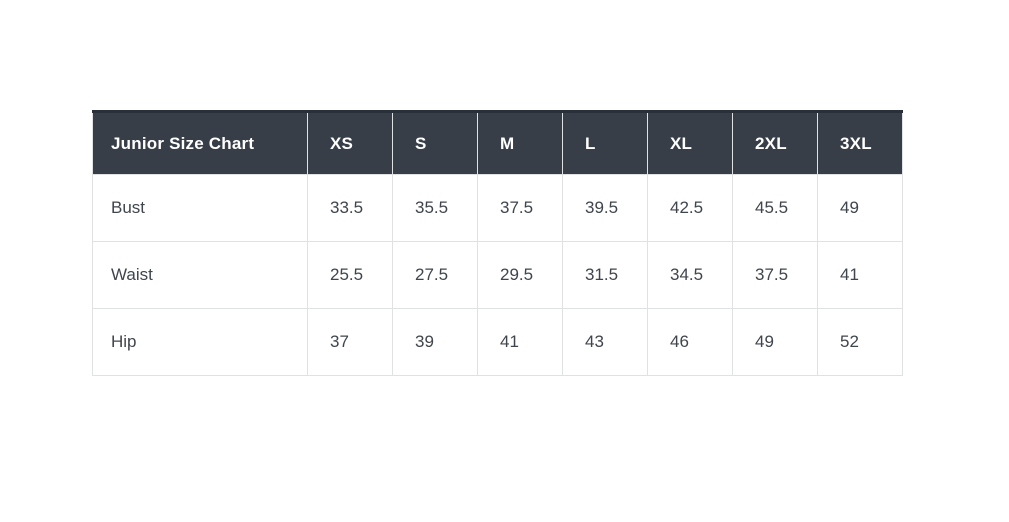 This screenshot has width=1009, height=522. I want to click on header-row: Junior Size Chart XS S M L XL 2XL 3XL, so click(497, 142).